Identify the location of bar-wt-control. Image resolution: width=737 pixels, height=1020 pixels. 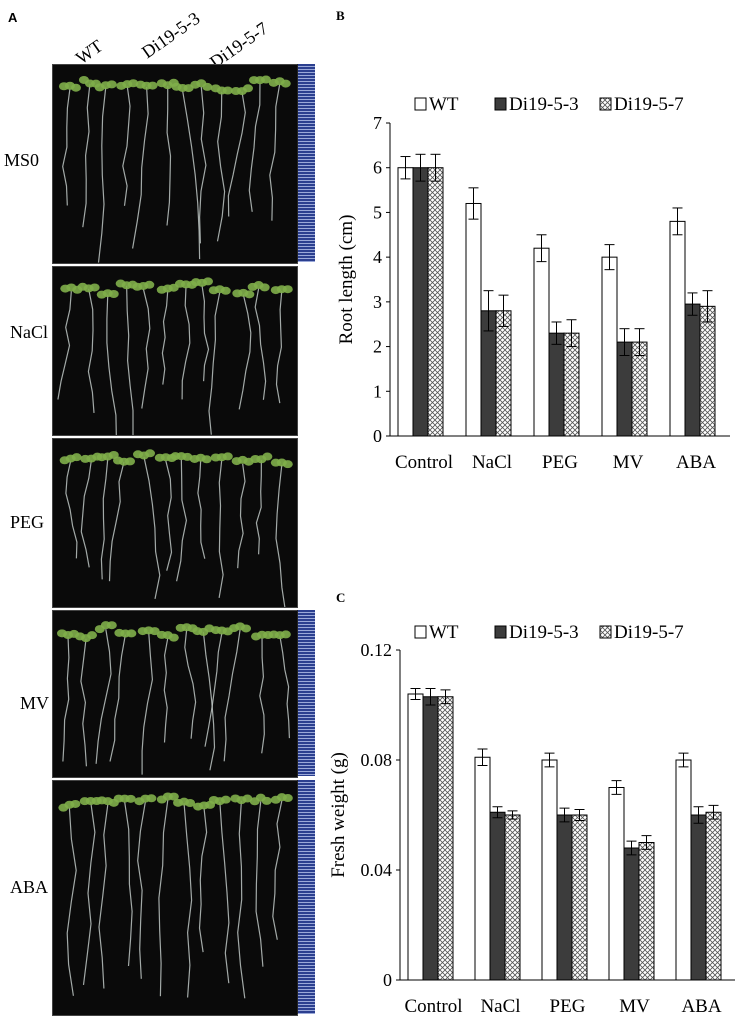
(415, 837).